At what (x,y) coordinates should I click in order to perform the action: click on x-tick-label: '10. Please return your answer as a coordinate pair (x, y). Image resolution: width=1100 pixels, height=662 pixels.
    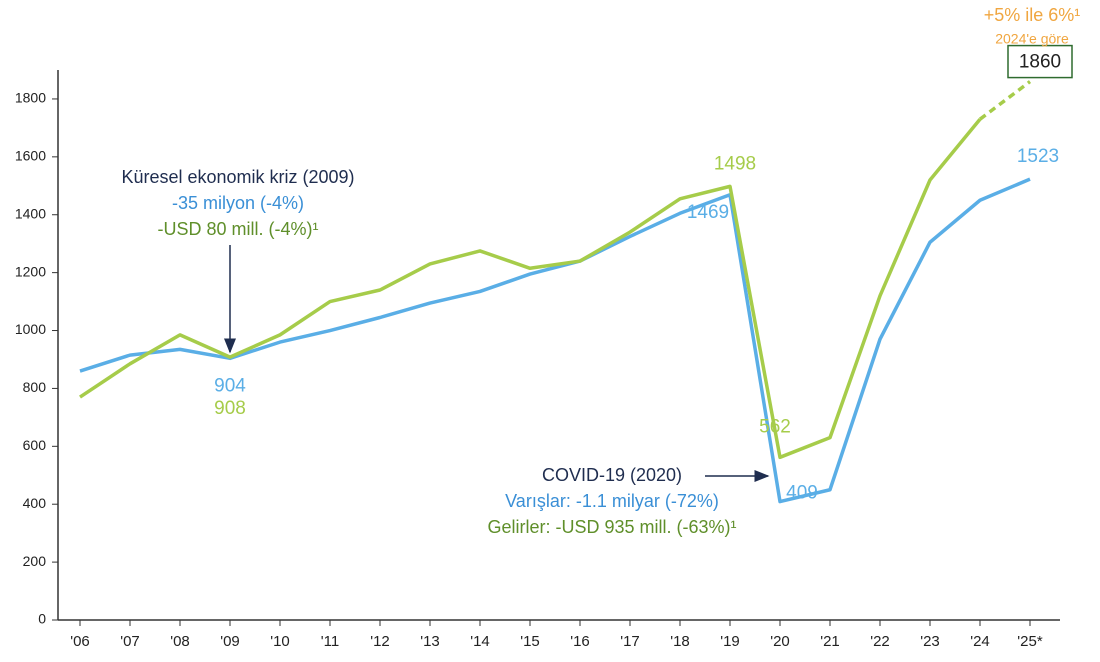
    Looking at the image, I should click on (280, 641).